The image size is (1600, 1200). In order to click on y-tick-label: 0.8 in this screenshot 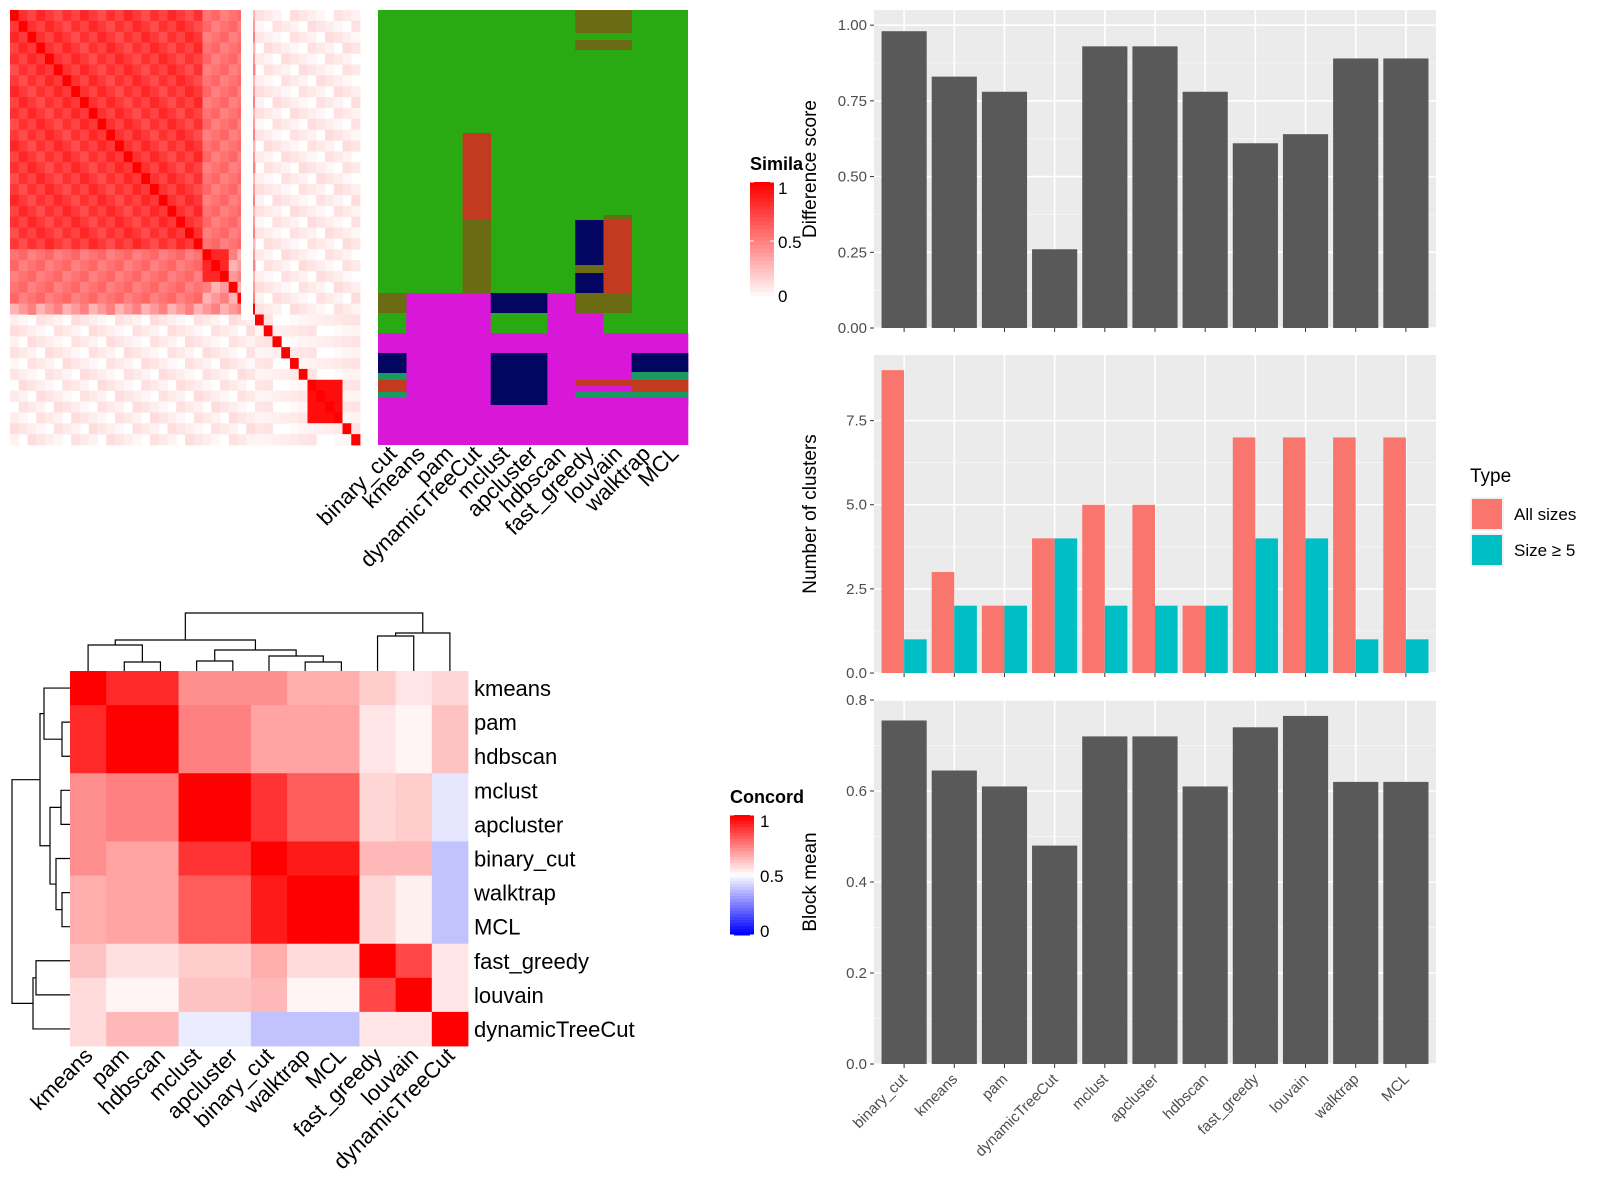, I will do `click(856, 700)`.